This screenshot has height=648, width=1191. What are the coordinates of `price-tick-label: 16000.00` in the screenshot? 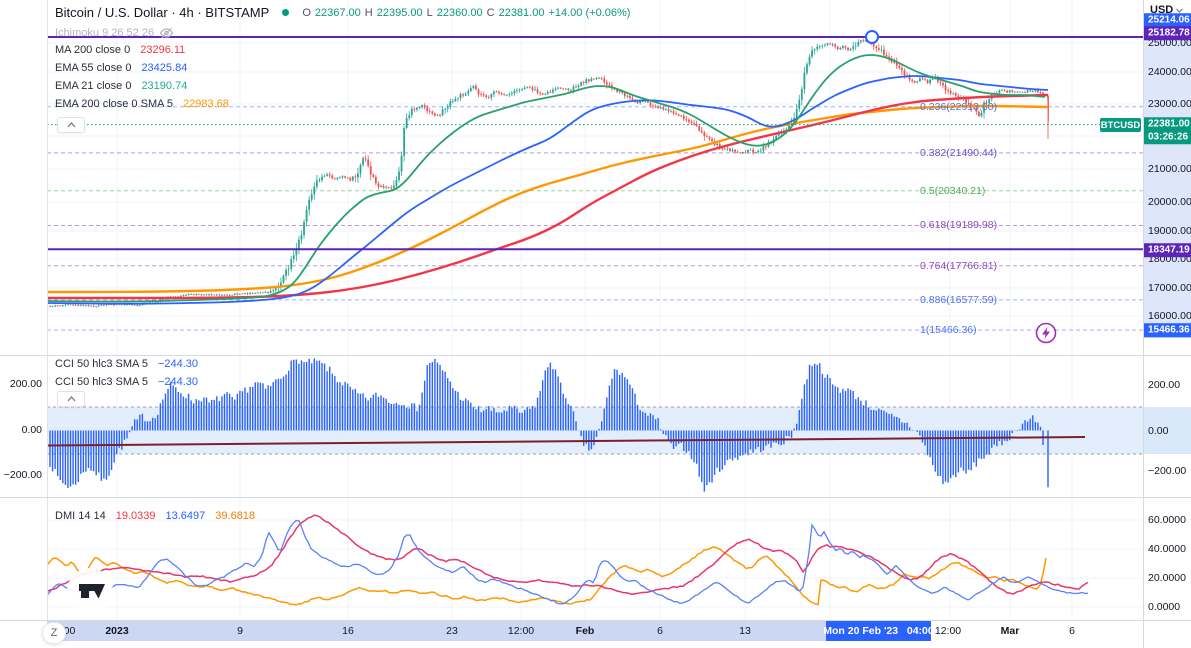 It's located at (1169, 316).